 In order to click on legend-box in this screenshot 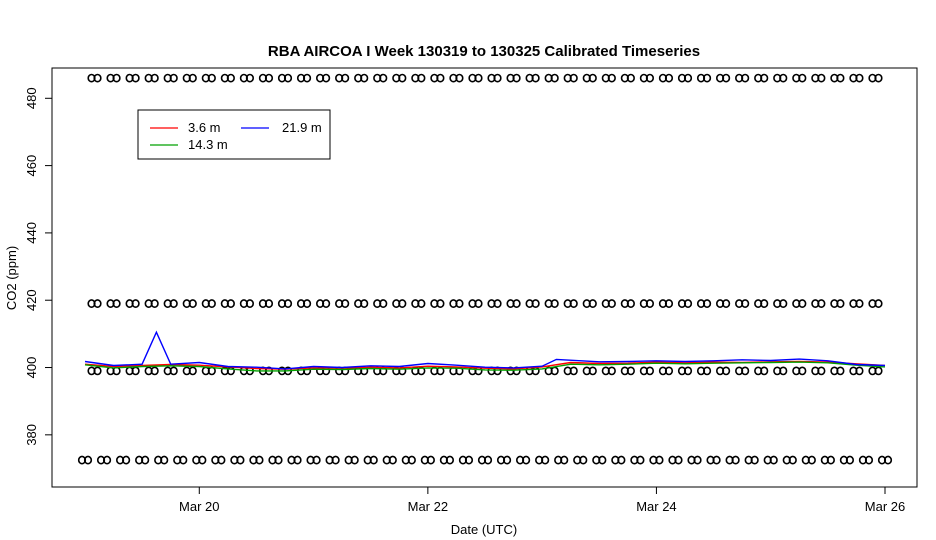, I will do `click(234, 134)`.